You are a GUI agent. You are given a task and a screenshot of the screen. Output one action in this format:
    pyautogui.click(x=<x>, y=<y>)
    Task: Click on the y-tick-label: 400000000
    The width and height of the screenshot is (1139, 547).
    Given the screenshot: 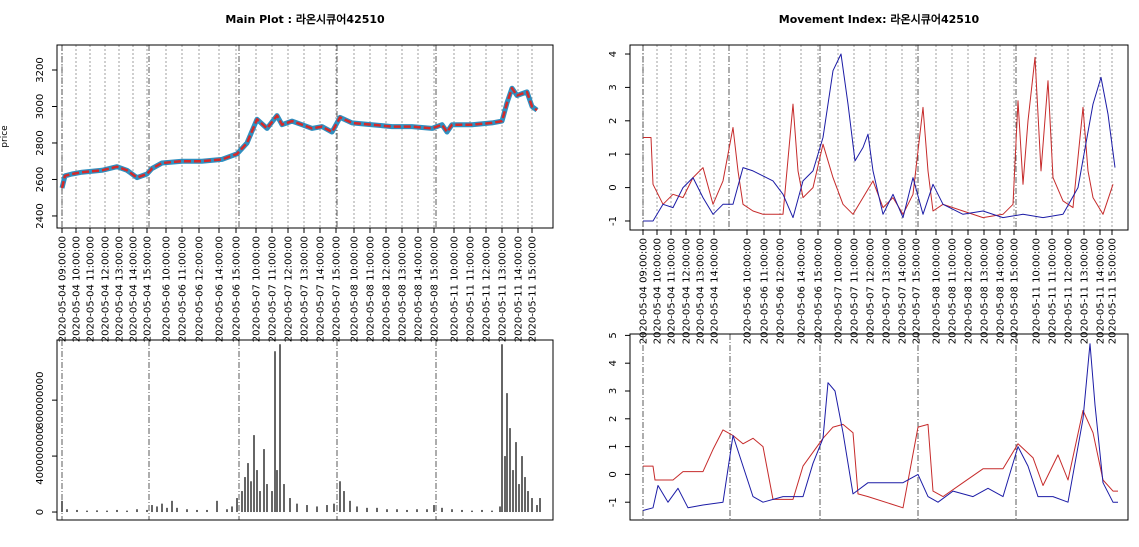 What is the action you would take?
    pyautogui.click(x=40, y=455)
    